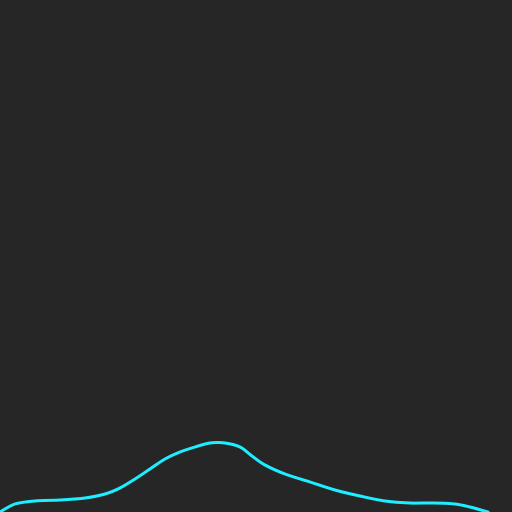 The height and width of the screenshot is (512, 512). I want to click on series-layer, so click(245, 476).